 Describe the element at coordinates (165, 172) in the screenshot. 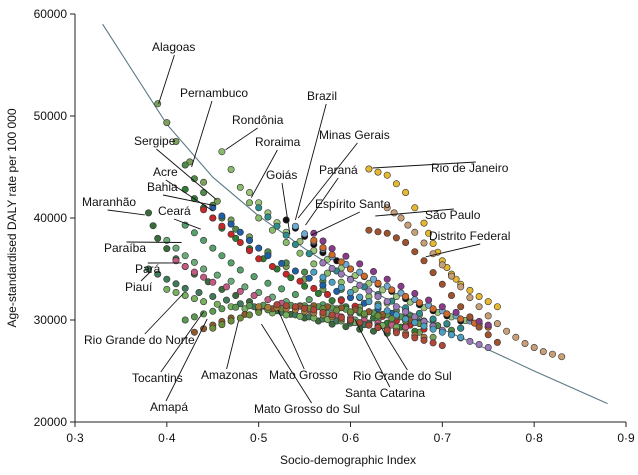

I see `annotation-label: Acre` at that location.